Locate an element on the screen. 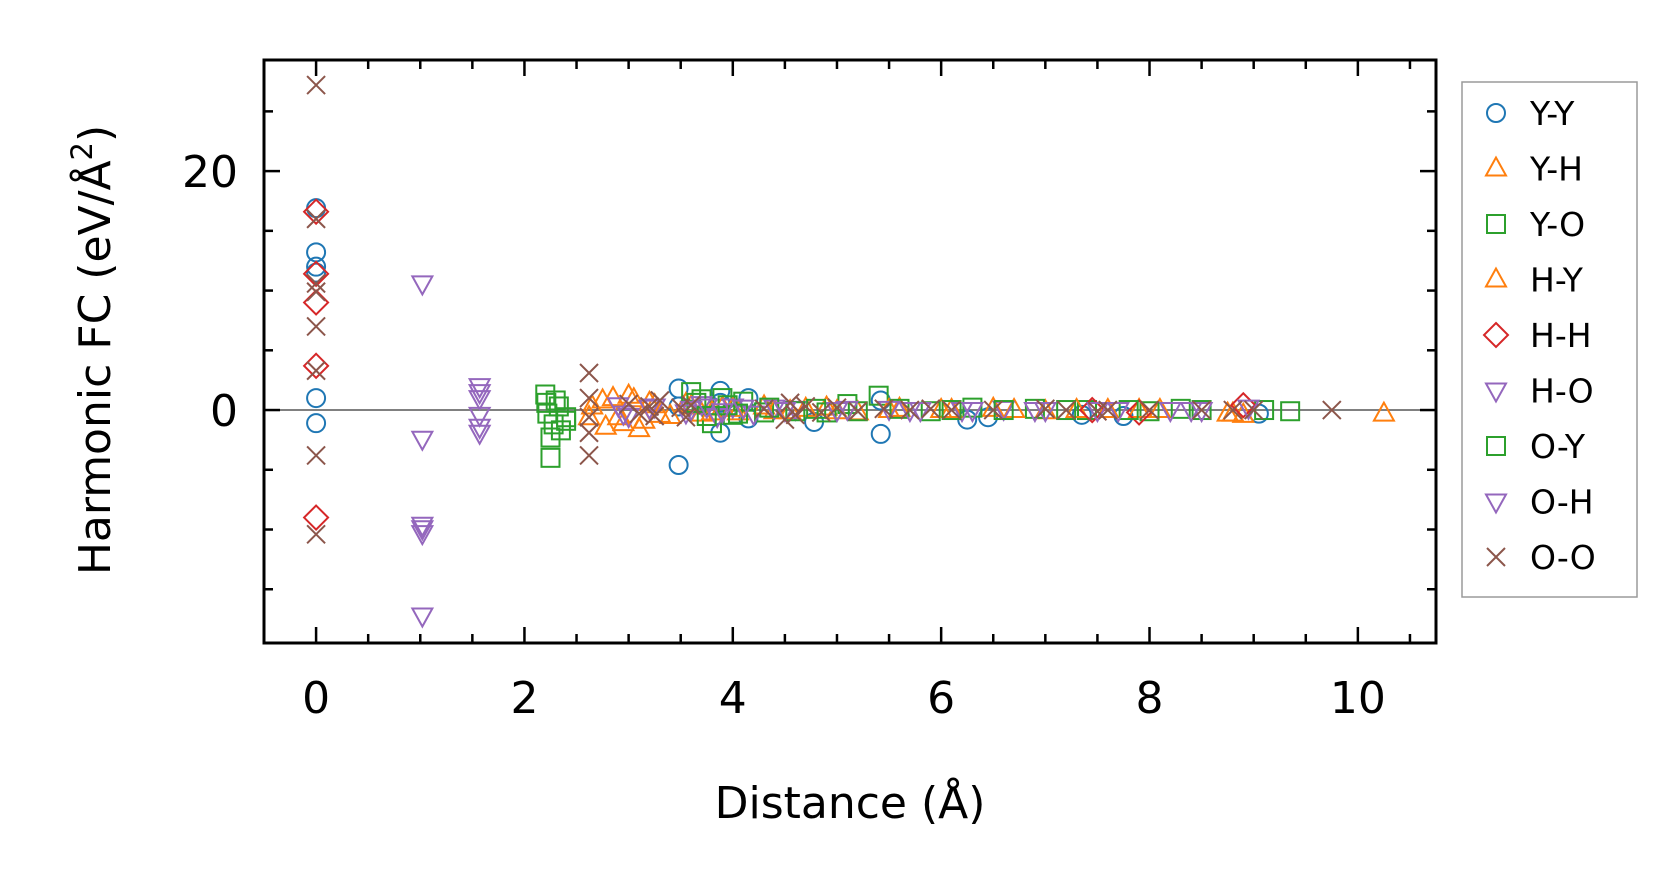 The height and width of the screenshot is (883, 1680). legend-marker-o-h is located at coordinates (1496, 504).